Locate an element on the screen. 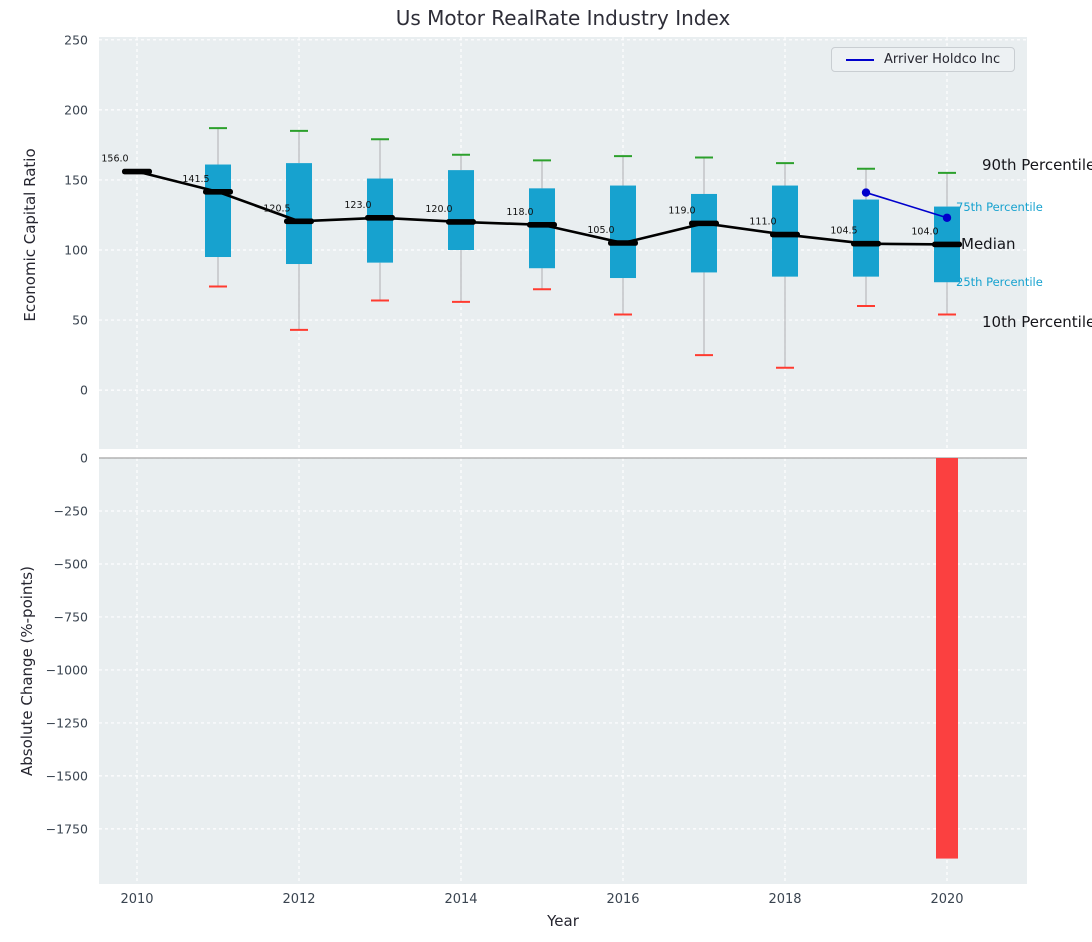 The image size is (1092, 942). p10-annotation: 10th Percentile is located at coordinates (1037, 322).